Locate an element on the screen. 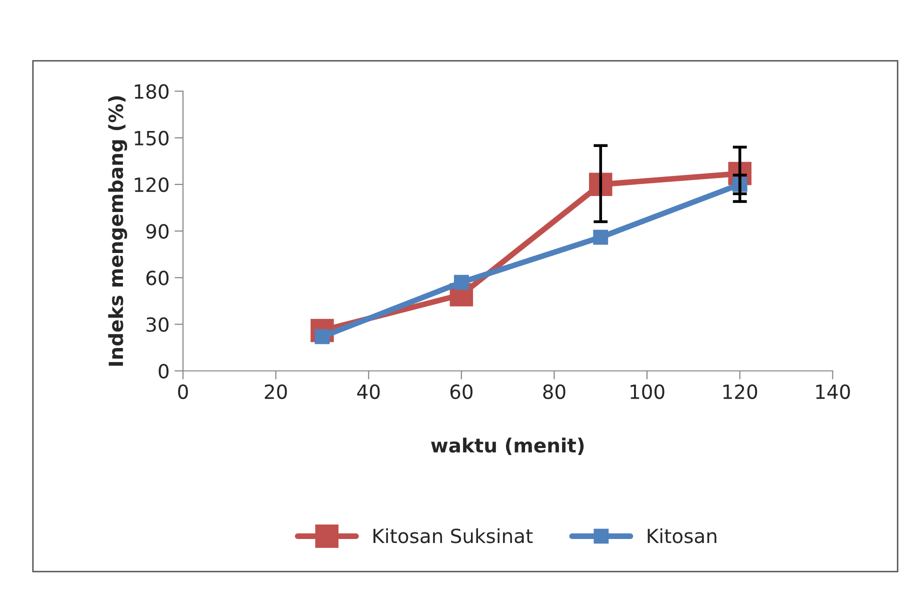  x-tick-label: 20 is located at coordinates (275, 392).